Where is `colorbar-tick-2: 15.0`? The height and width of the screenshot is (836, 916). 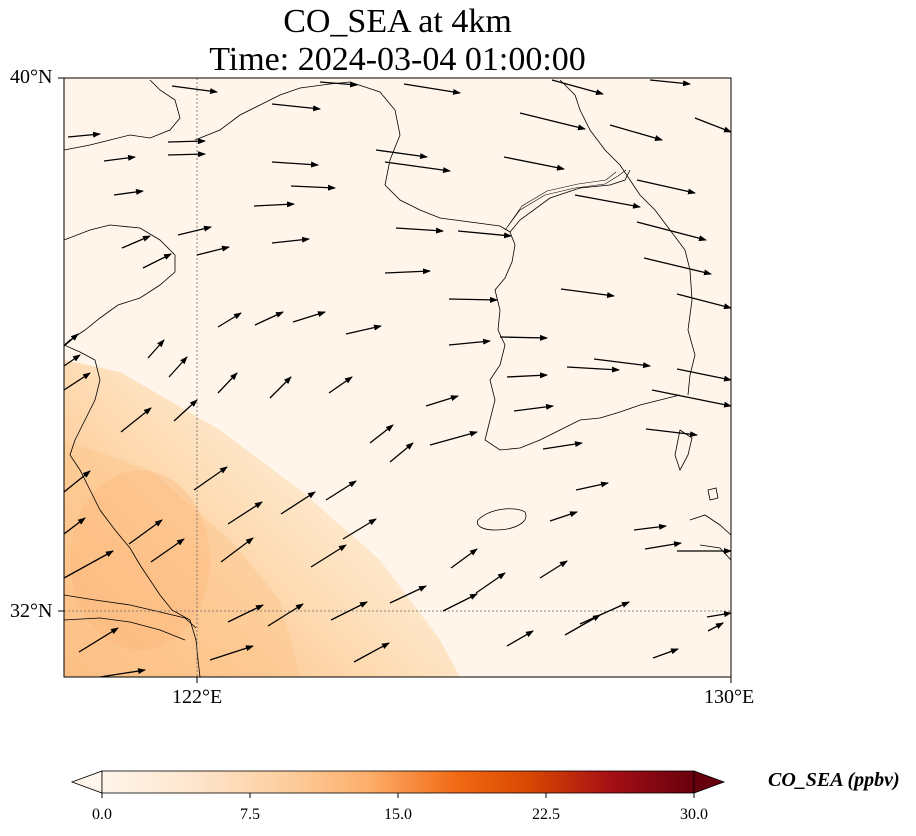 colorbar-tick-2: 15.0 is located at coordinates (398, 814).